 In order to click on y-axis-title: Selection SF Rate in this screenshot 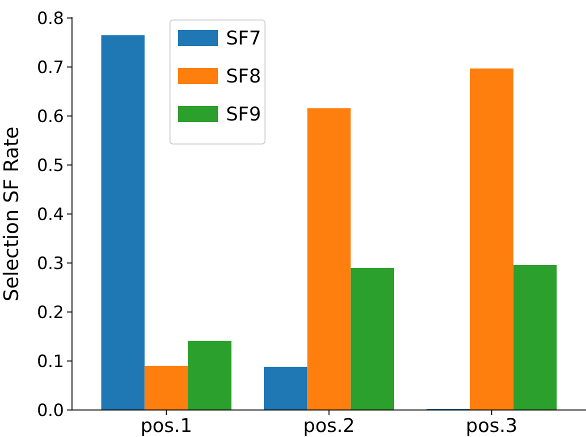, I will do `click(11, 214)`.